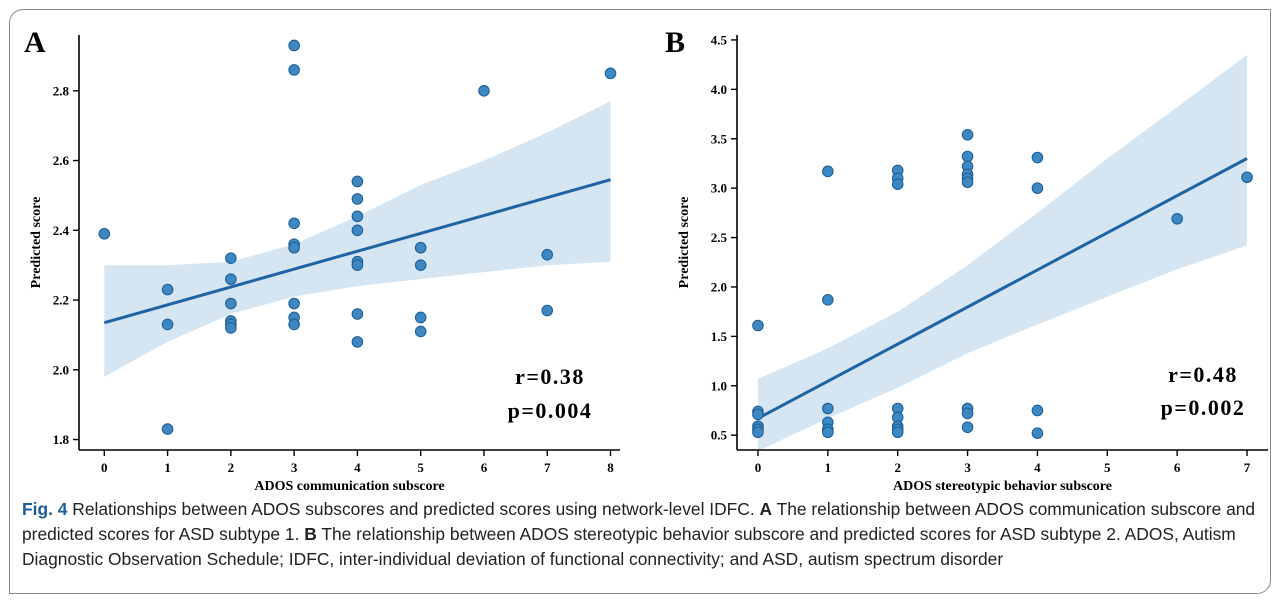 The image size is (1282, 607). I want to click on y-tick-label: 2.4, so click(61, 230).